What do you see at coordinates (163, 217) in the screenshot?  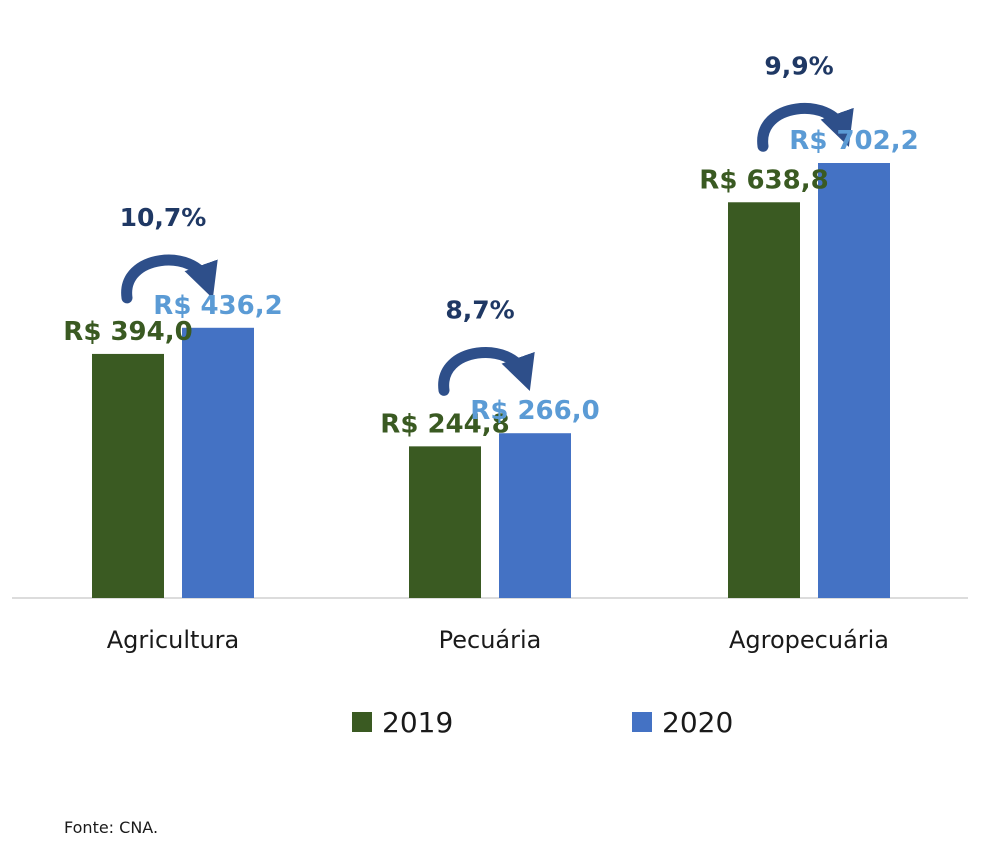 I see `growth-label-0: 10,7%` at bounding box center [163, 217].